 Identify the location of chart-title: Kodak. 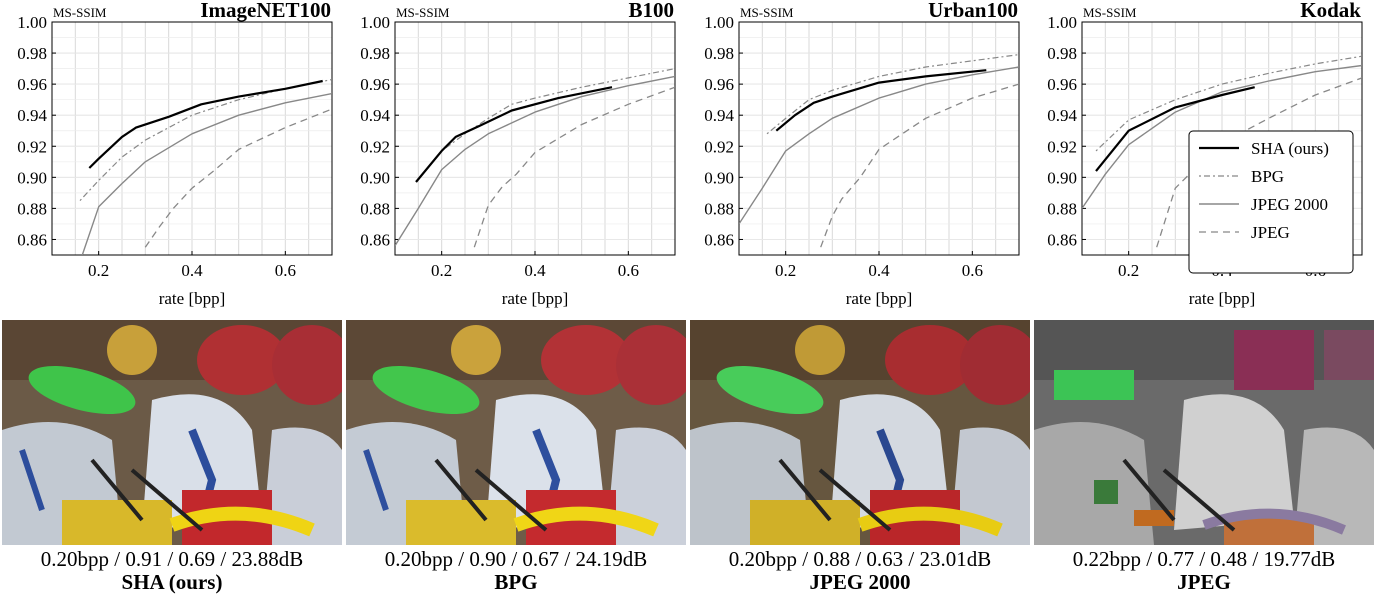
(1330, 11).